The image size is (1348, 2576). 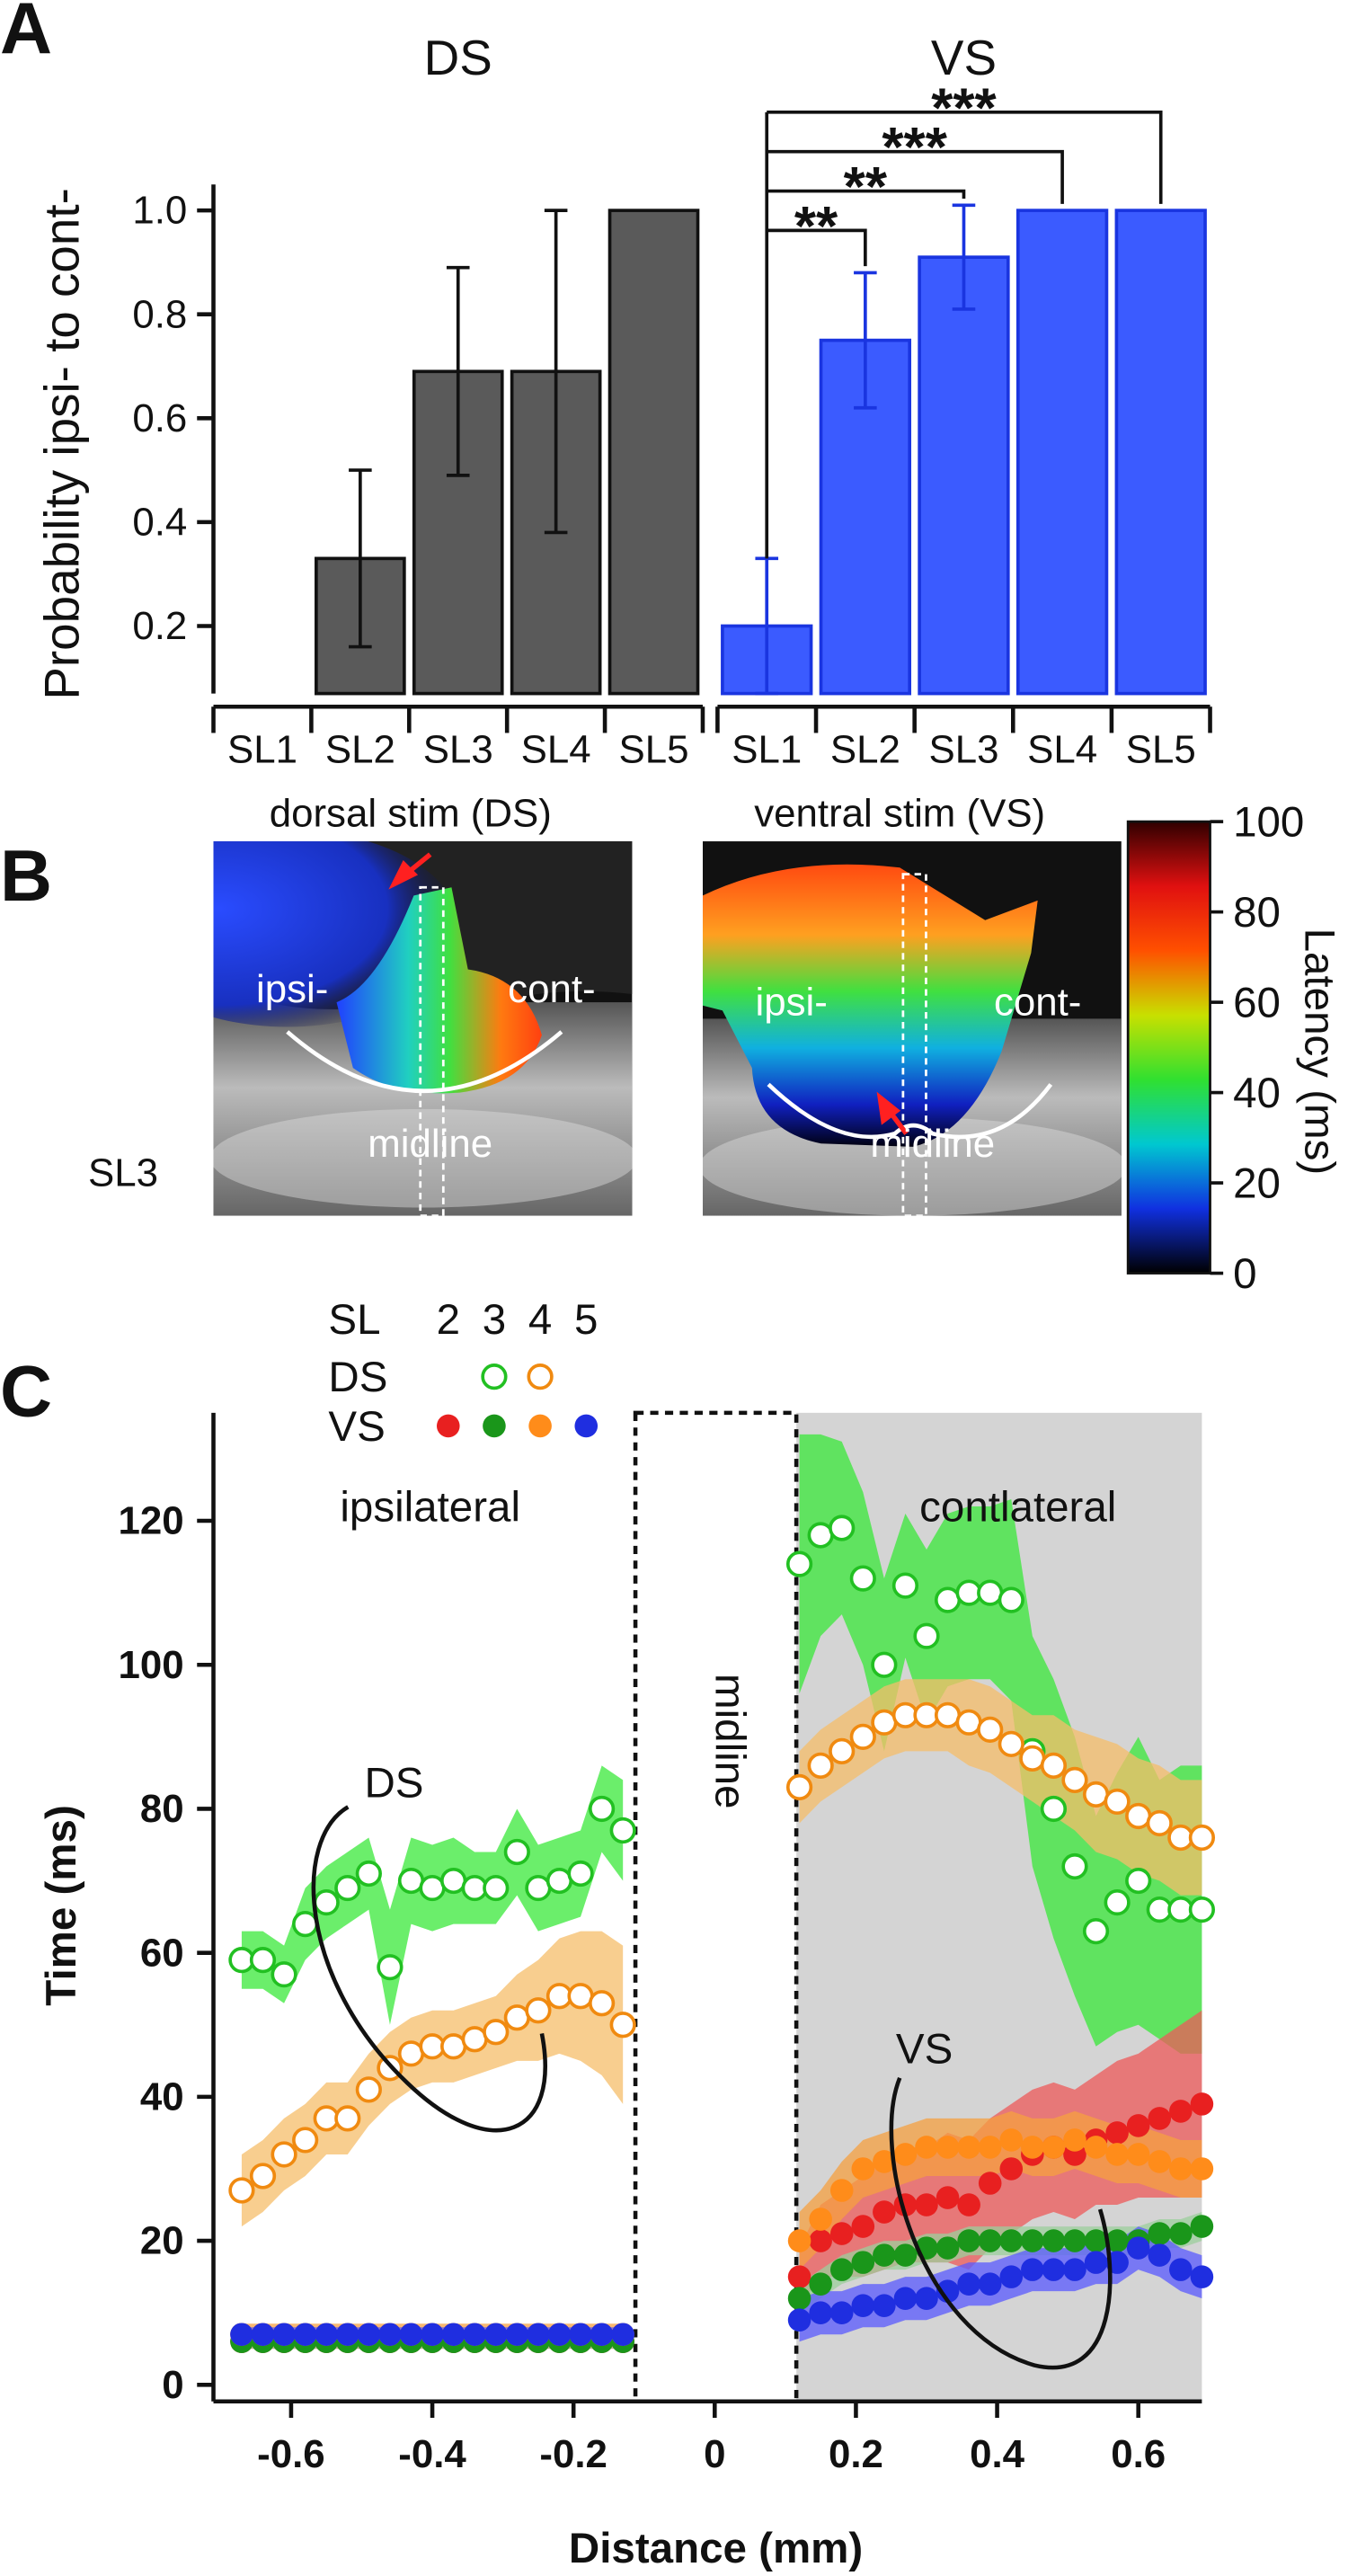 I want to click on x-tick-label: -0.4, so click(x=432, y=2454).